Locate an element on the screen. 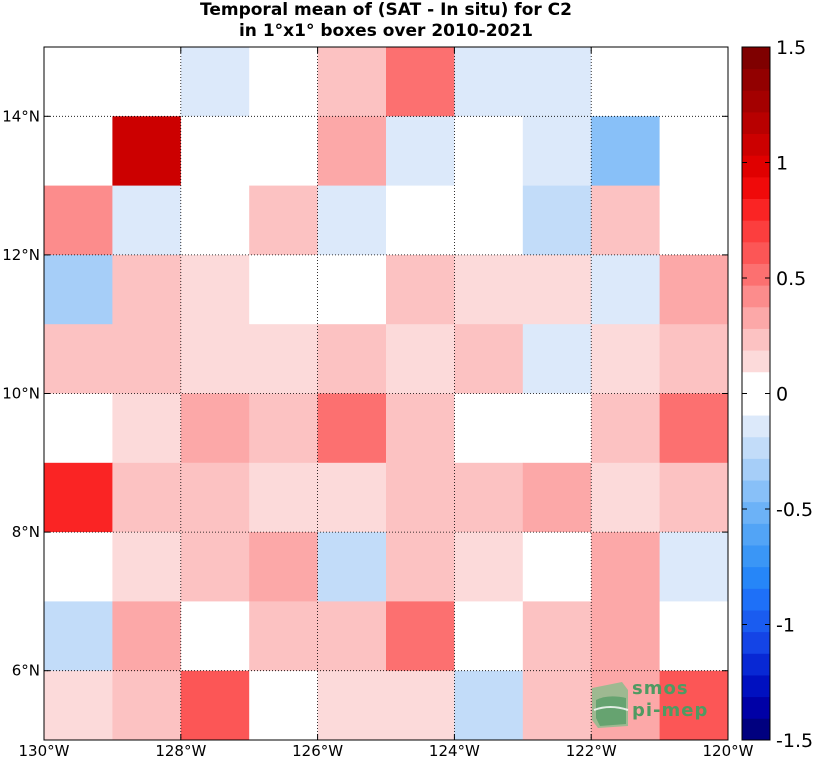 The width and height of the screenshot is (814, 760). colorbar-tick-label: 1 is located at coordinates (782, 164).